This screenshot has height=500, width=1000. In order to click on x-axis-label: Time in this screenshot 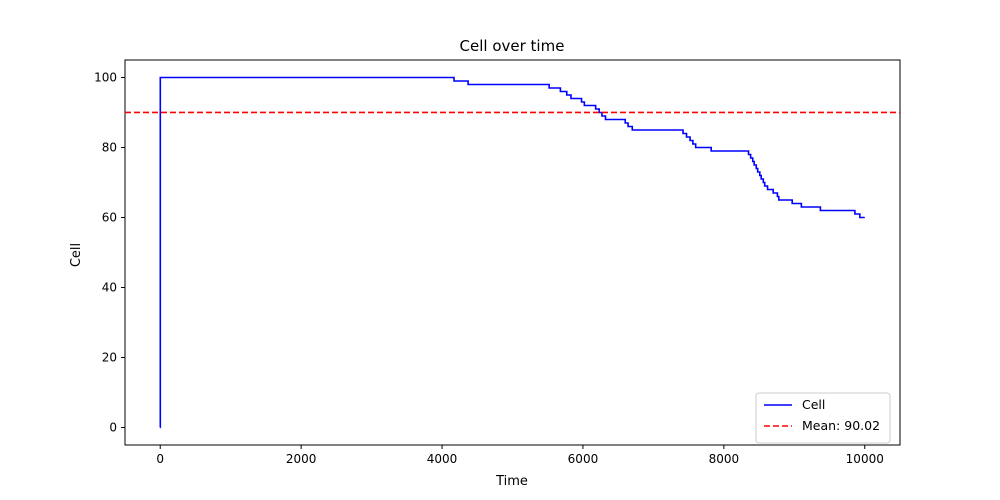, I will do `click(511, 481)`.